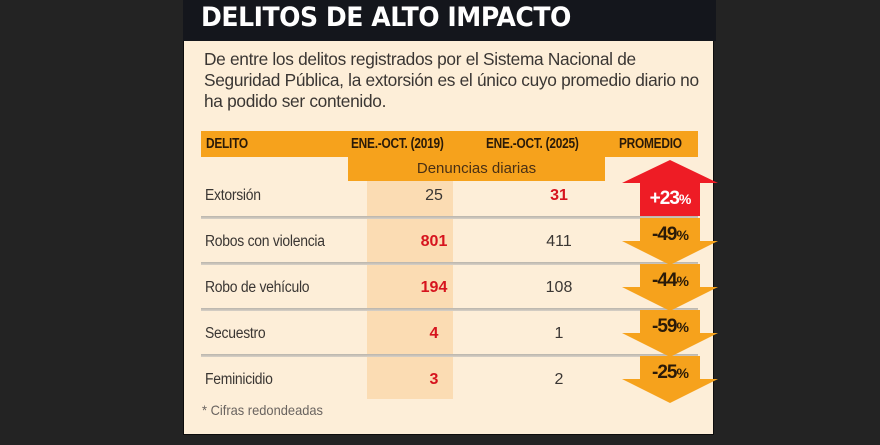 This screenshot has height=445, width=880. I want to click on cell-2019: 801, so click(434, 241).